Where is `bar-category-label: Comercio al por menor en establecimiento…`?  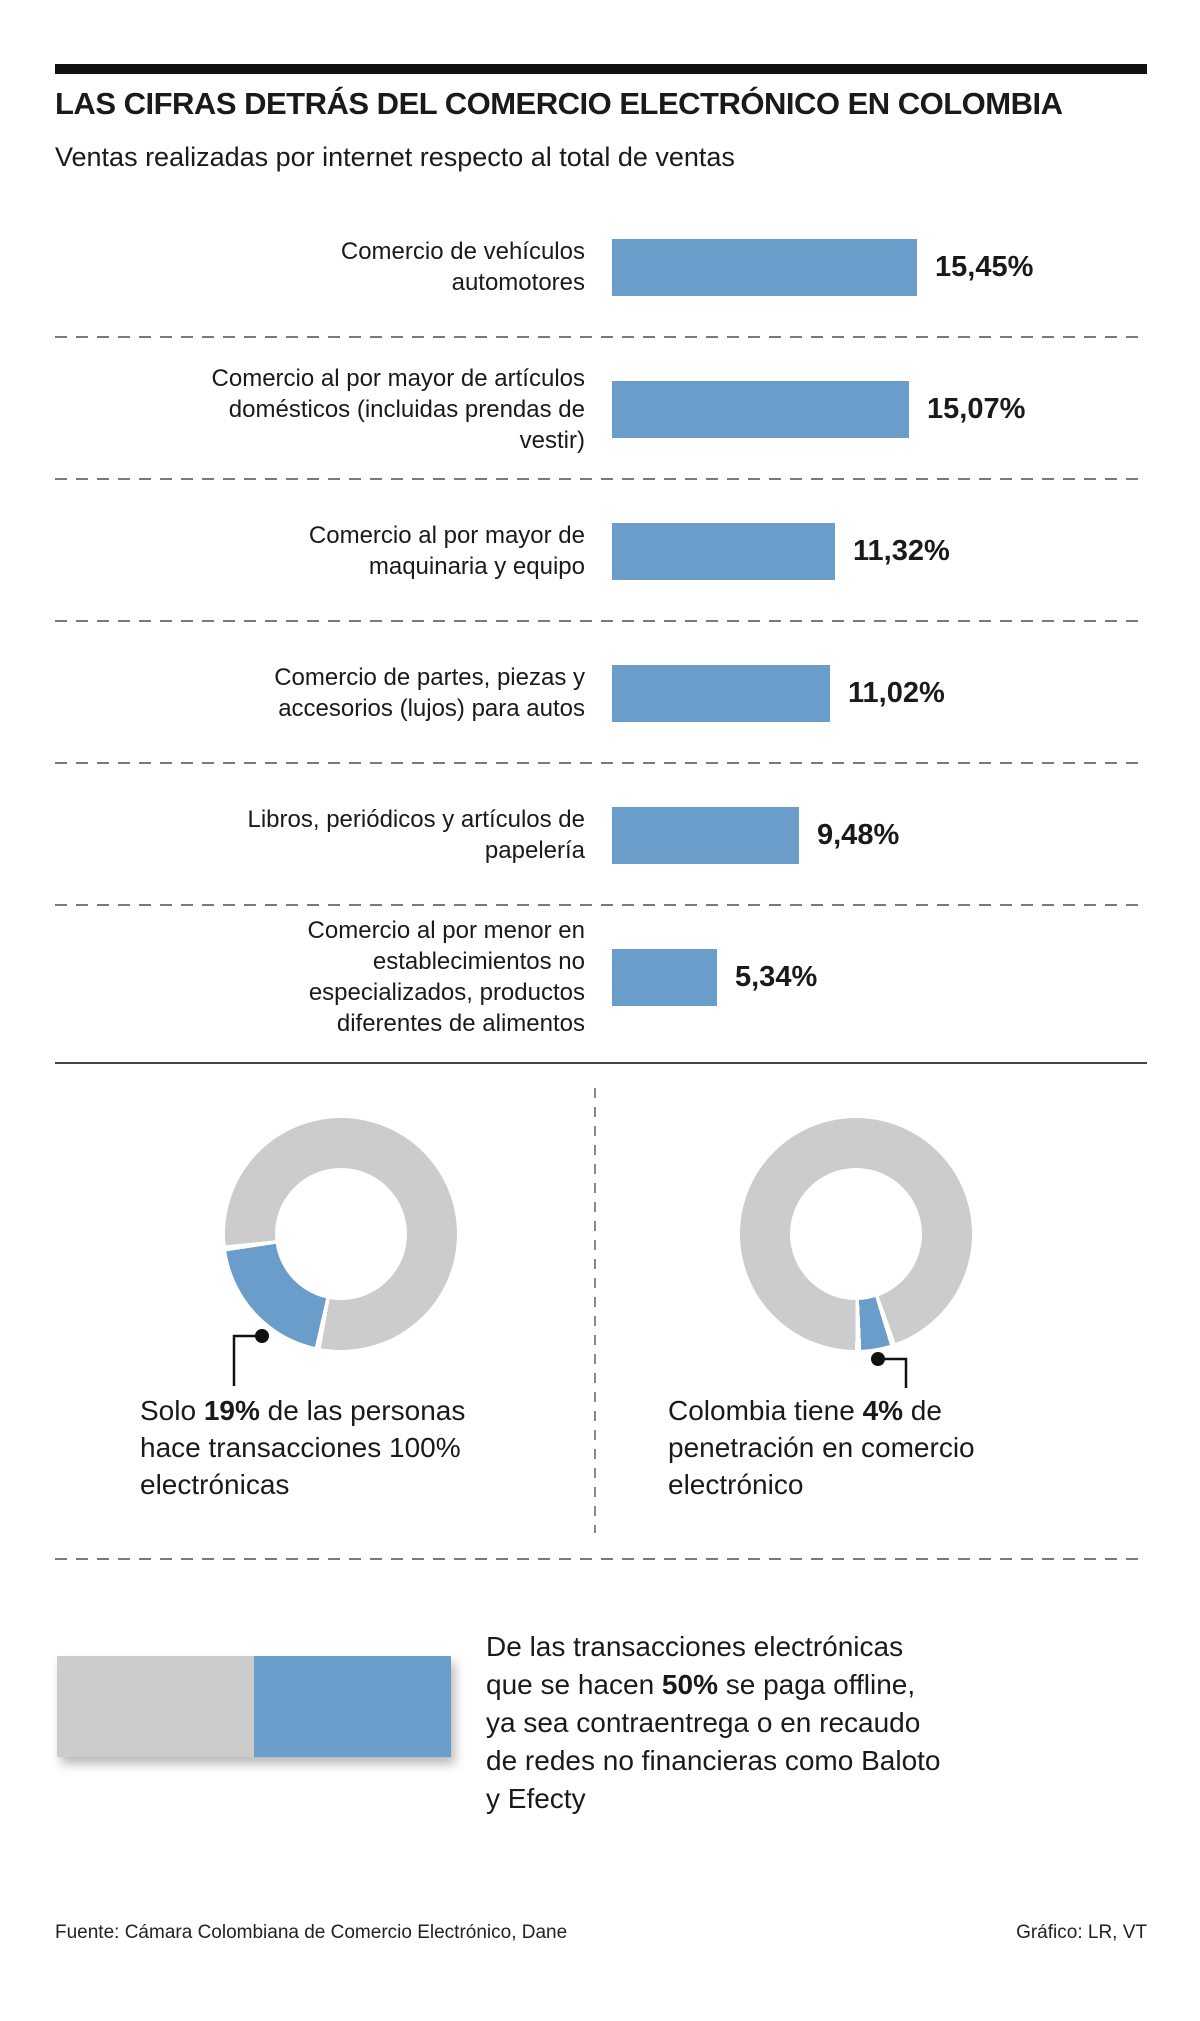
bar-category-label: Comercio al por menor en establecimiento… is located at coordinates (446, 977).